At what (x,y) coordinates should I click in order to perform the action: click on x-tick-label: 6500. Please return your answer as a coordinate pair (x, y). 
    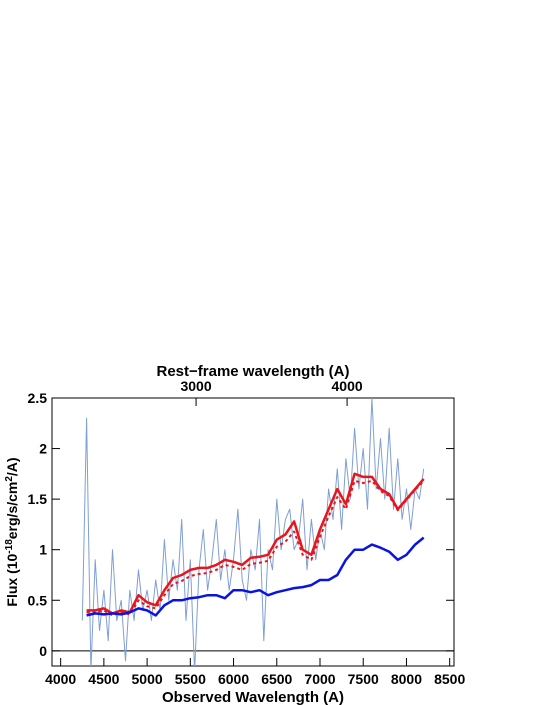
    Looking at the image, I should click on (276, 679).